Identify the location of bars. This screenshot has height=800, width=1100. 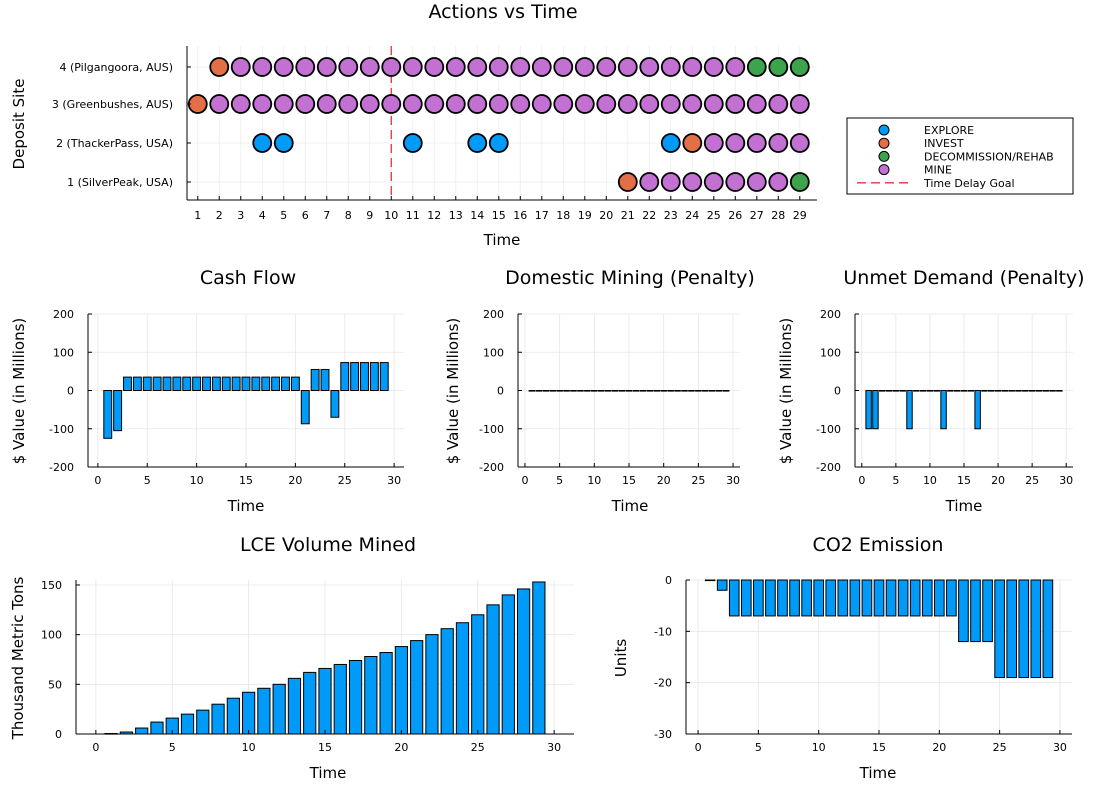
(629, 391).